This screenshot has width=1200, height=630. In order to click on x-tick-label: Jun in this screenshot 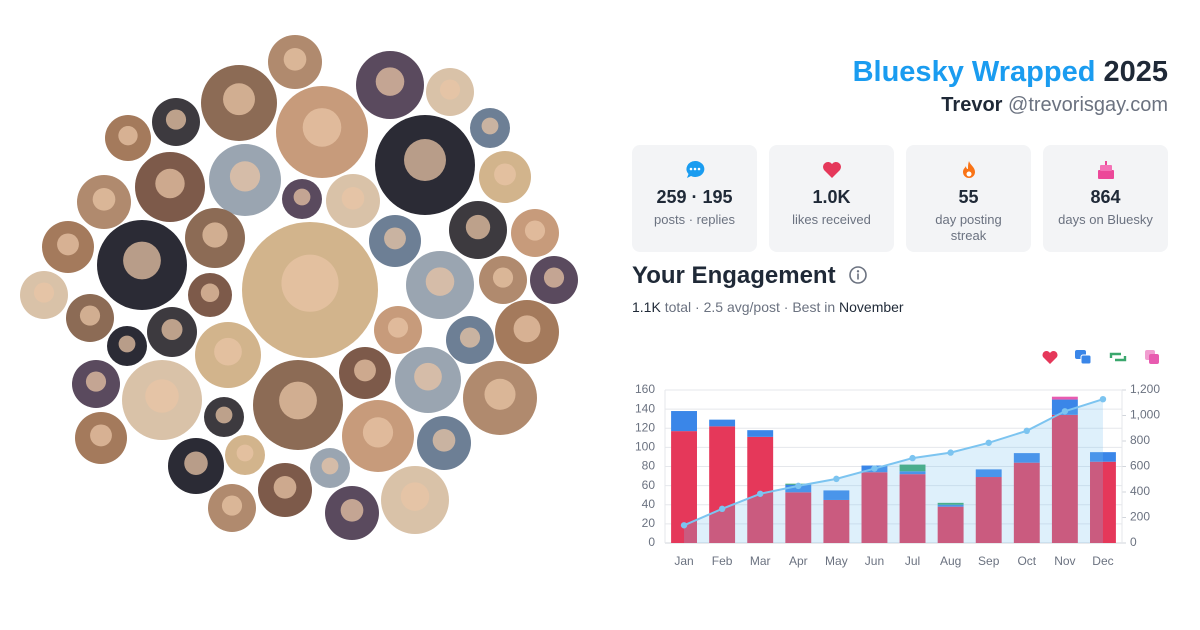, I will do `click(874, 561)`.